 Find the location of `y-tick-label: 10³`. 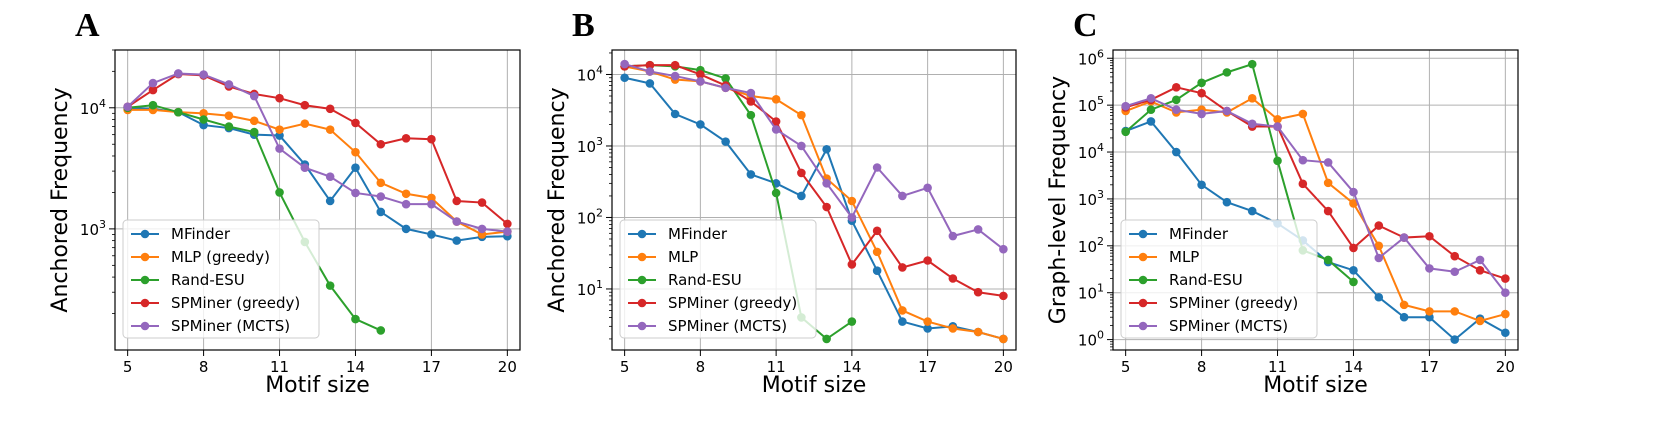

y-tick-label: 10³ is located at coordinates (93, 228).